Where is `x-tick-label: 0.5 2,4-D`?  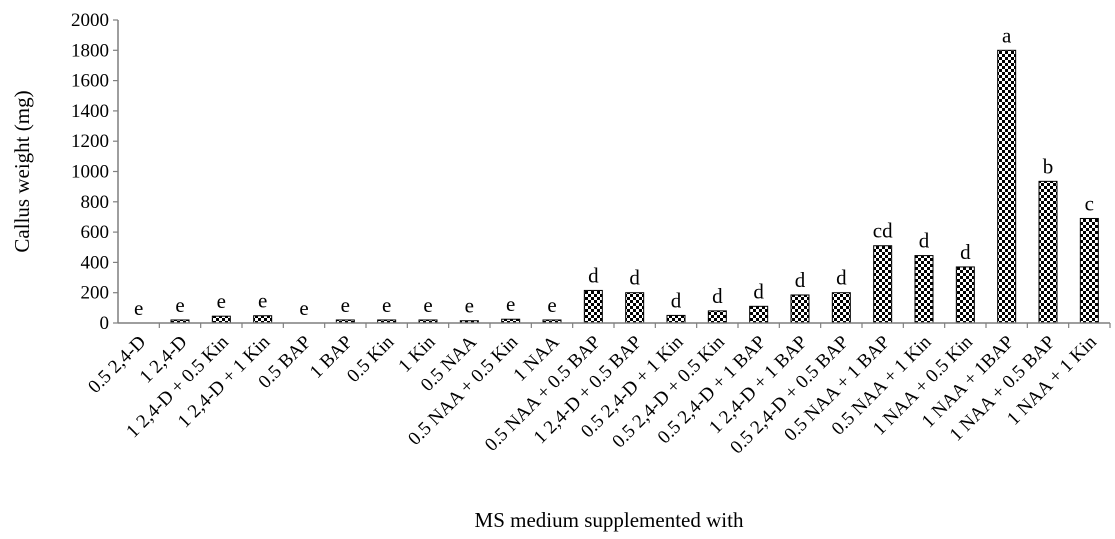 x-tick-label: 0.5 2,4-D is located at coordinates (117, 365).